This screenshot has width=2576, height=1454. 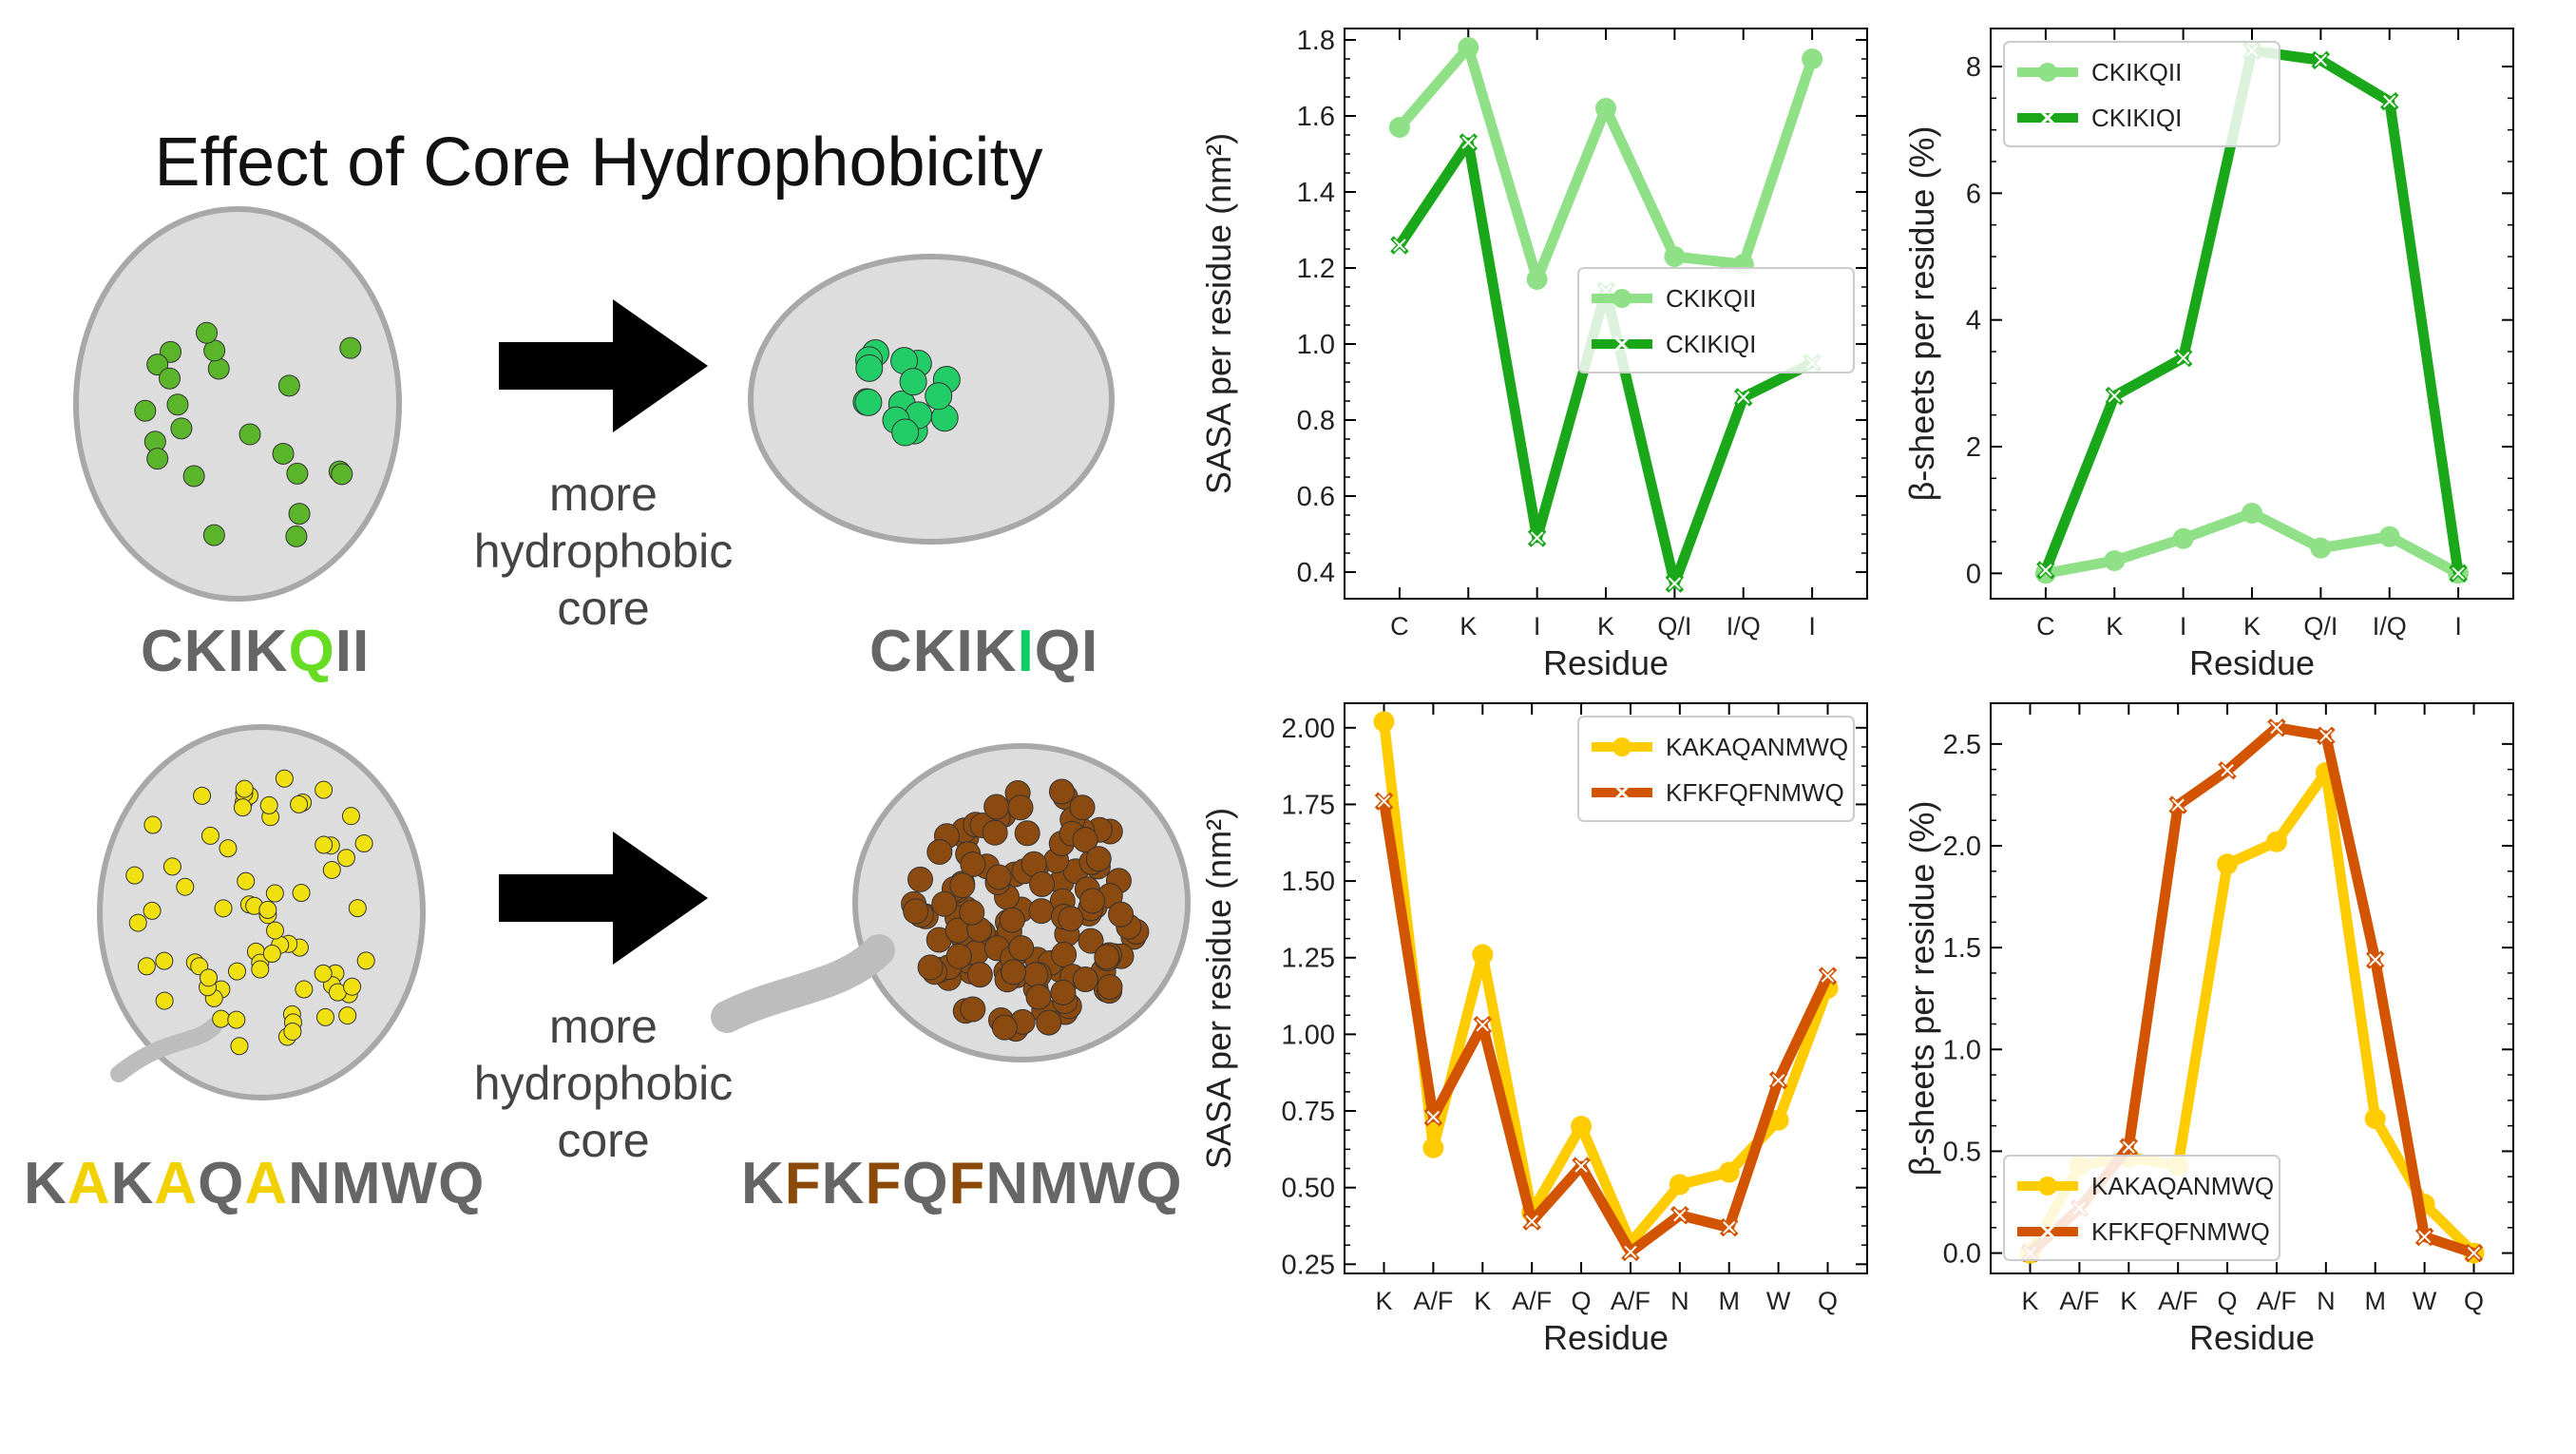 What do you see at coordinates (1316, 41) in the screenshot?
I see `y-tick-label: 1.8` at bounding box center [1316, 41].